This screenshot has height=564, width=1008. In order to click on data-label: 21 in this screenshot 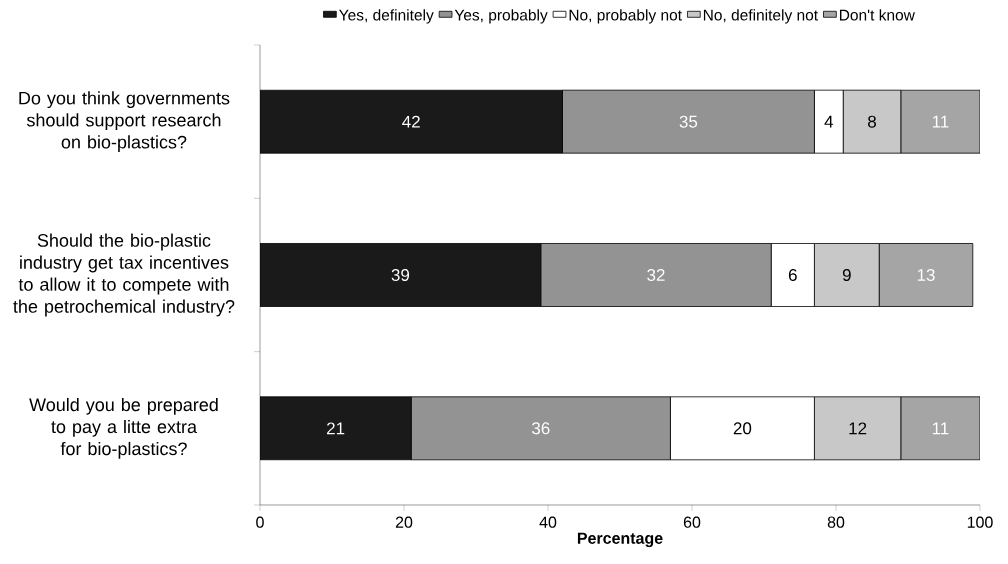, I will do `click(336, 428)`.